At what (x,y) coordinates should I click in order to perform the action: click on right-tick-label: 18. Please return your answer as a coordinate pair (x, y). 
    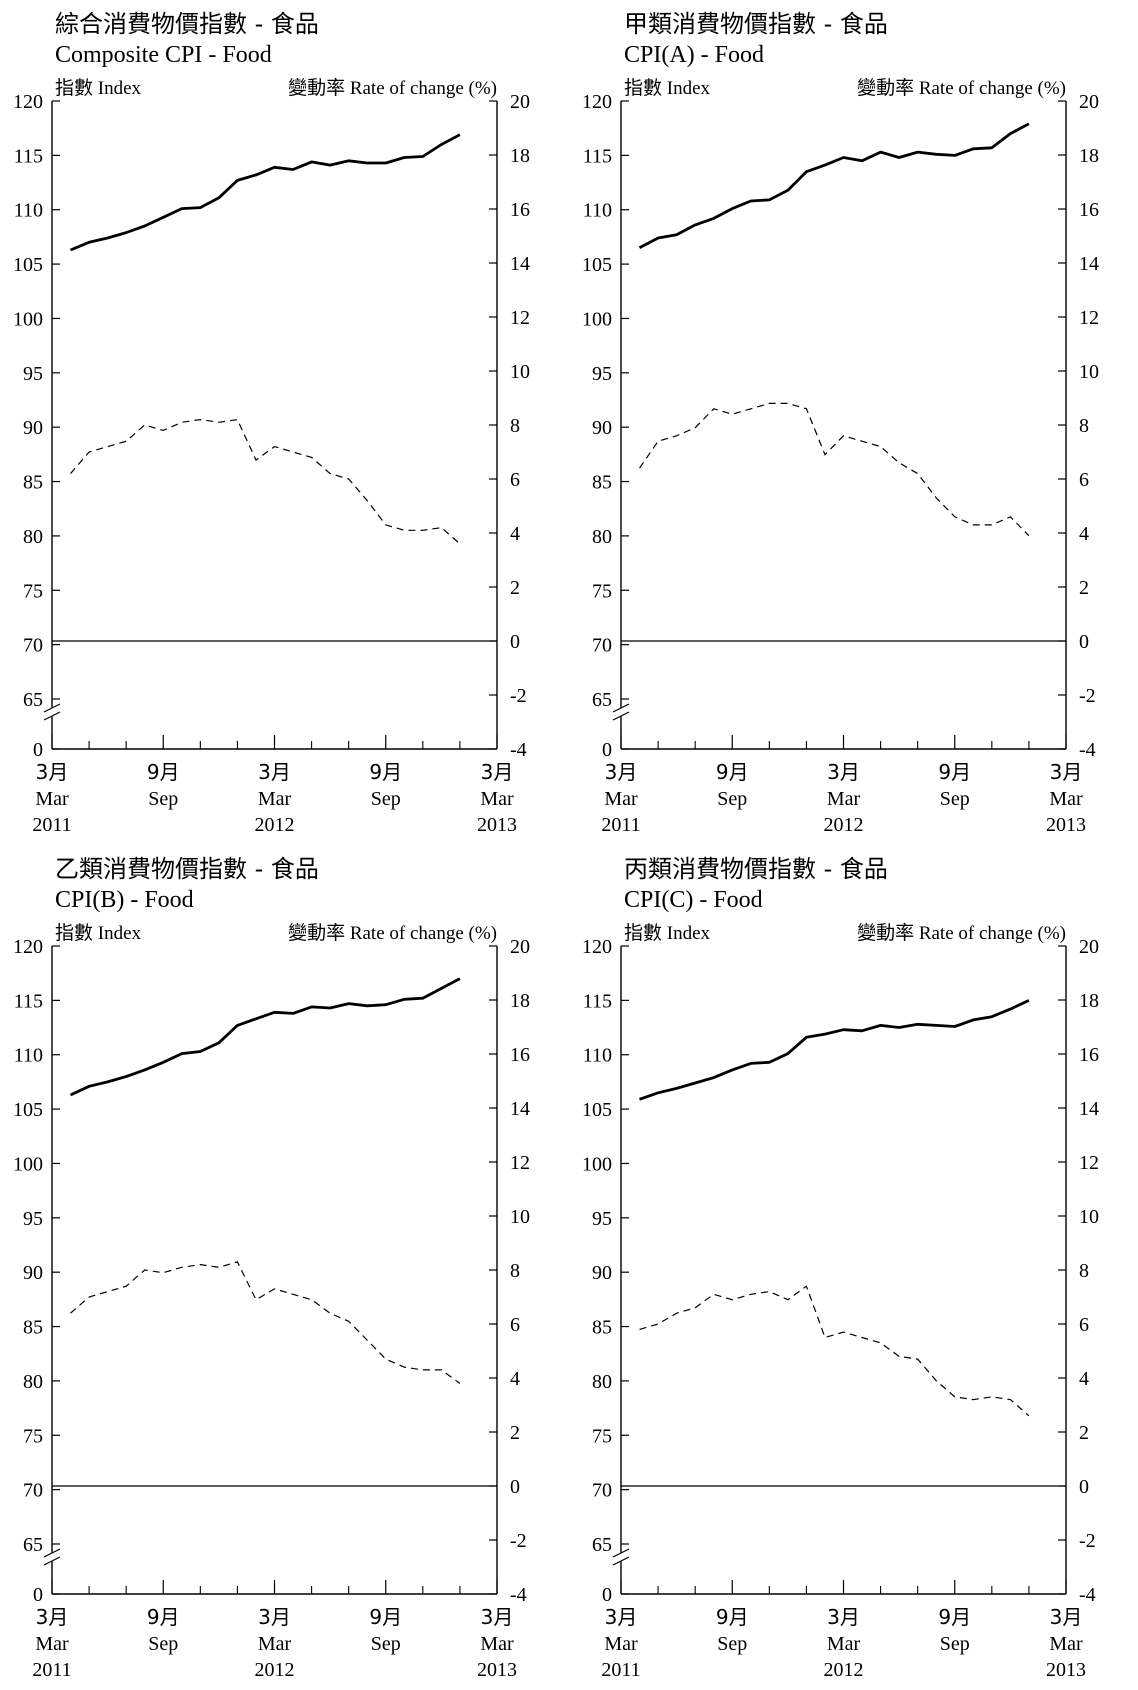
    Looking at the image, I should click on (520, 156).